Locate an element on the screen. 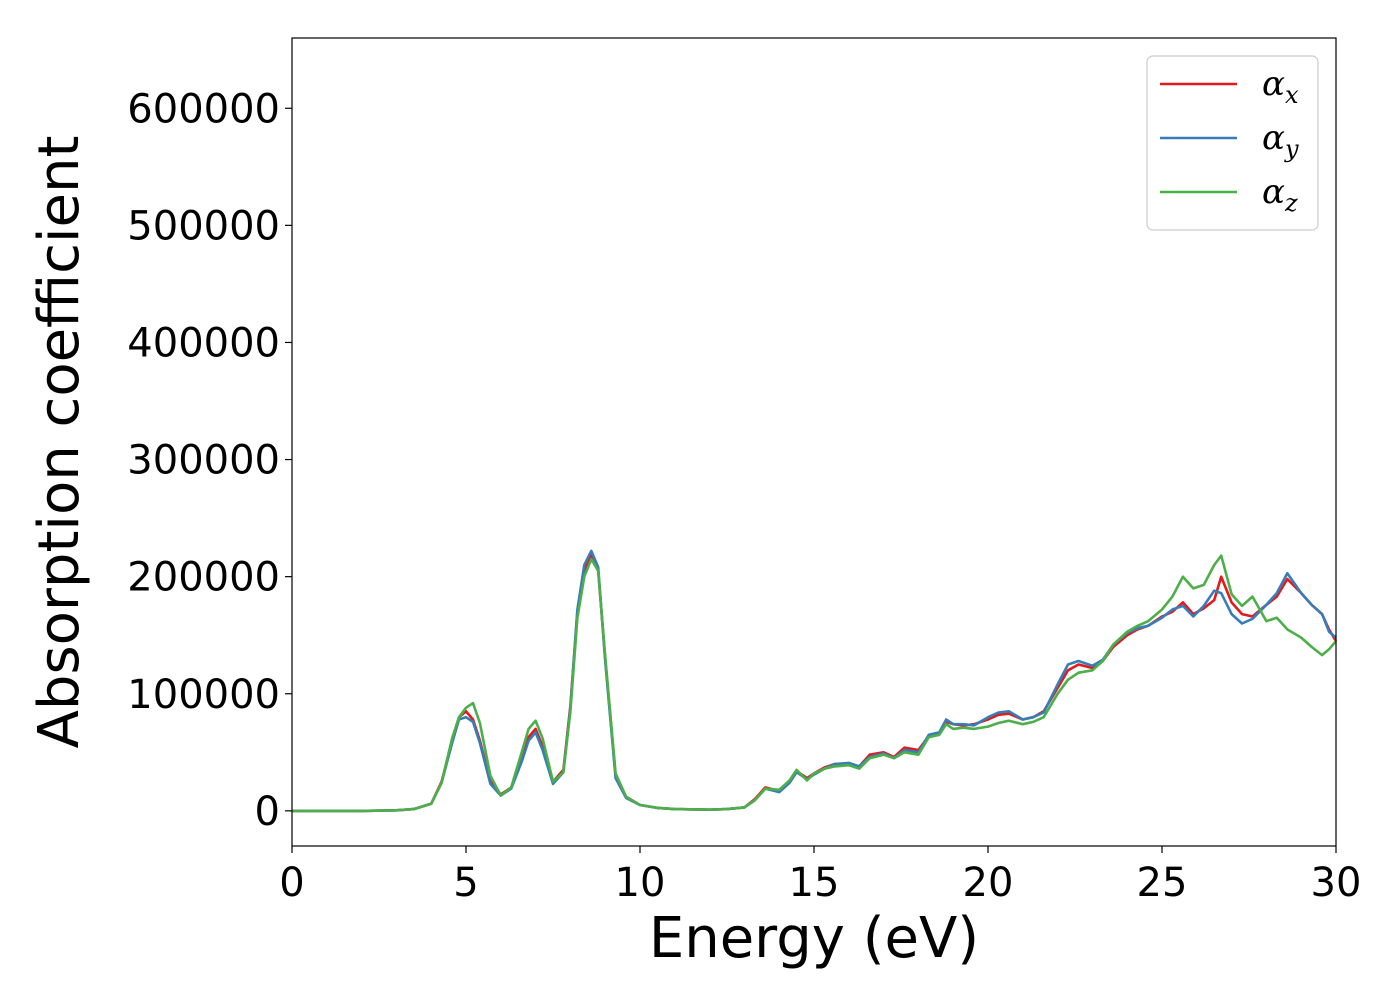 This screenshot has height=1000, width=1400. legend-box is located at coordinates (1232, 143).